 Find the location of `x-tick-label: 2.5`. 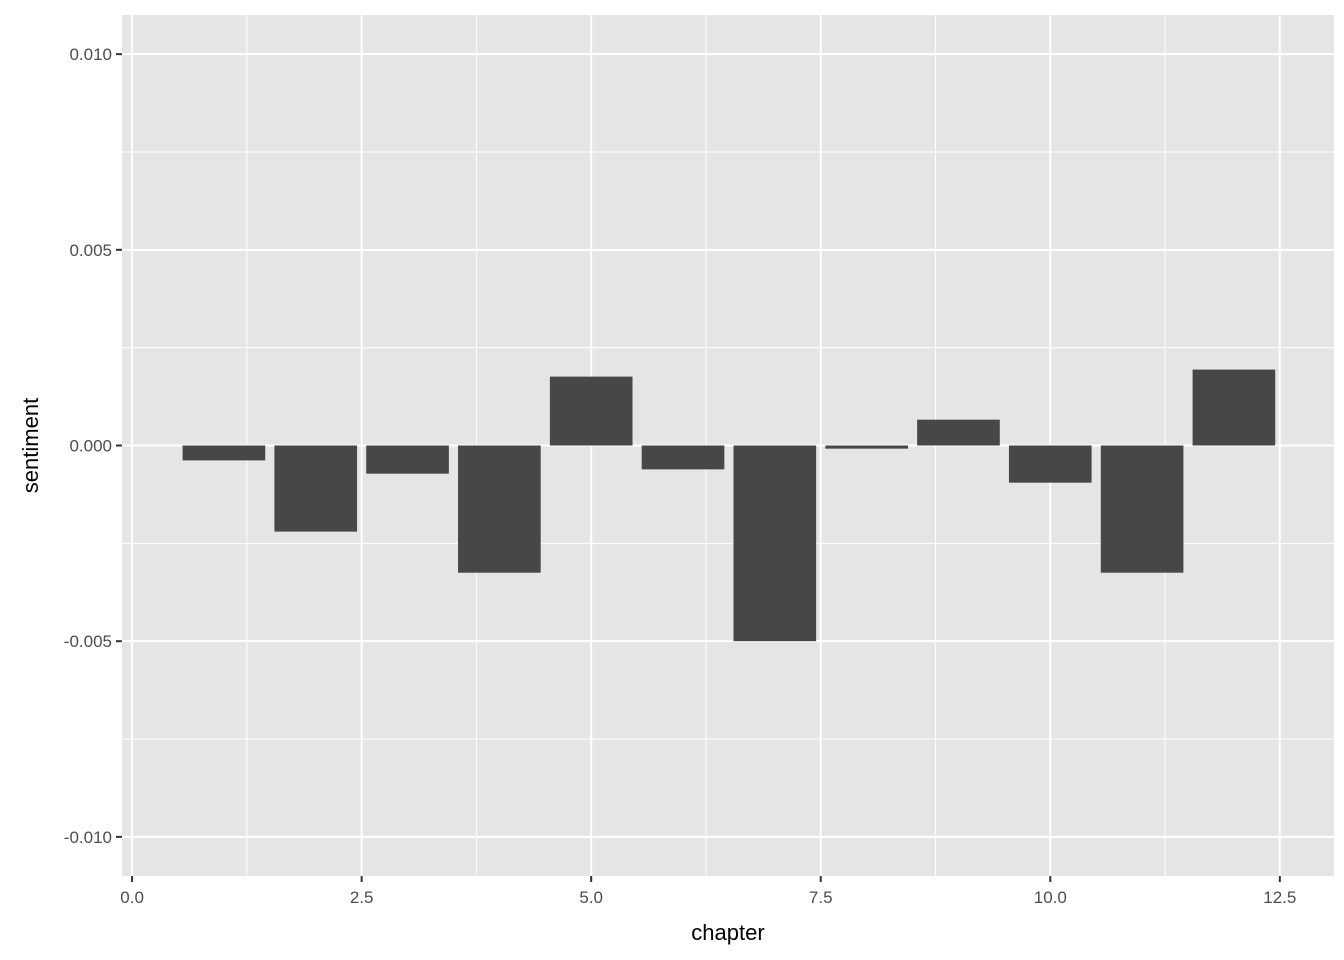

x-tick-label: 2.5 is located at coordinates (362, 897).